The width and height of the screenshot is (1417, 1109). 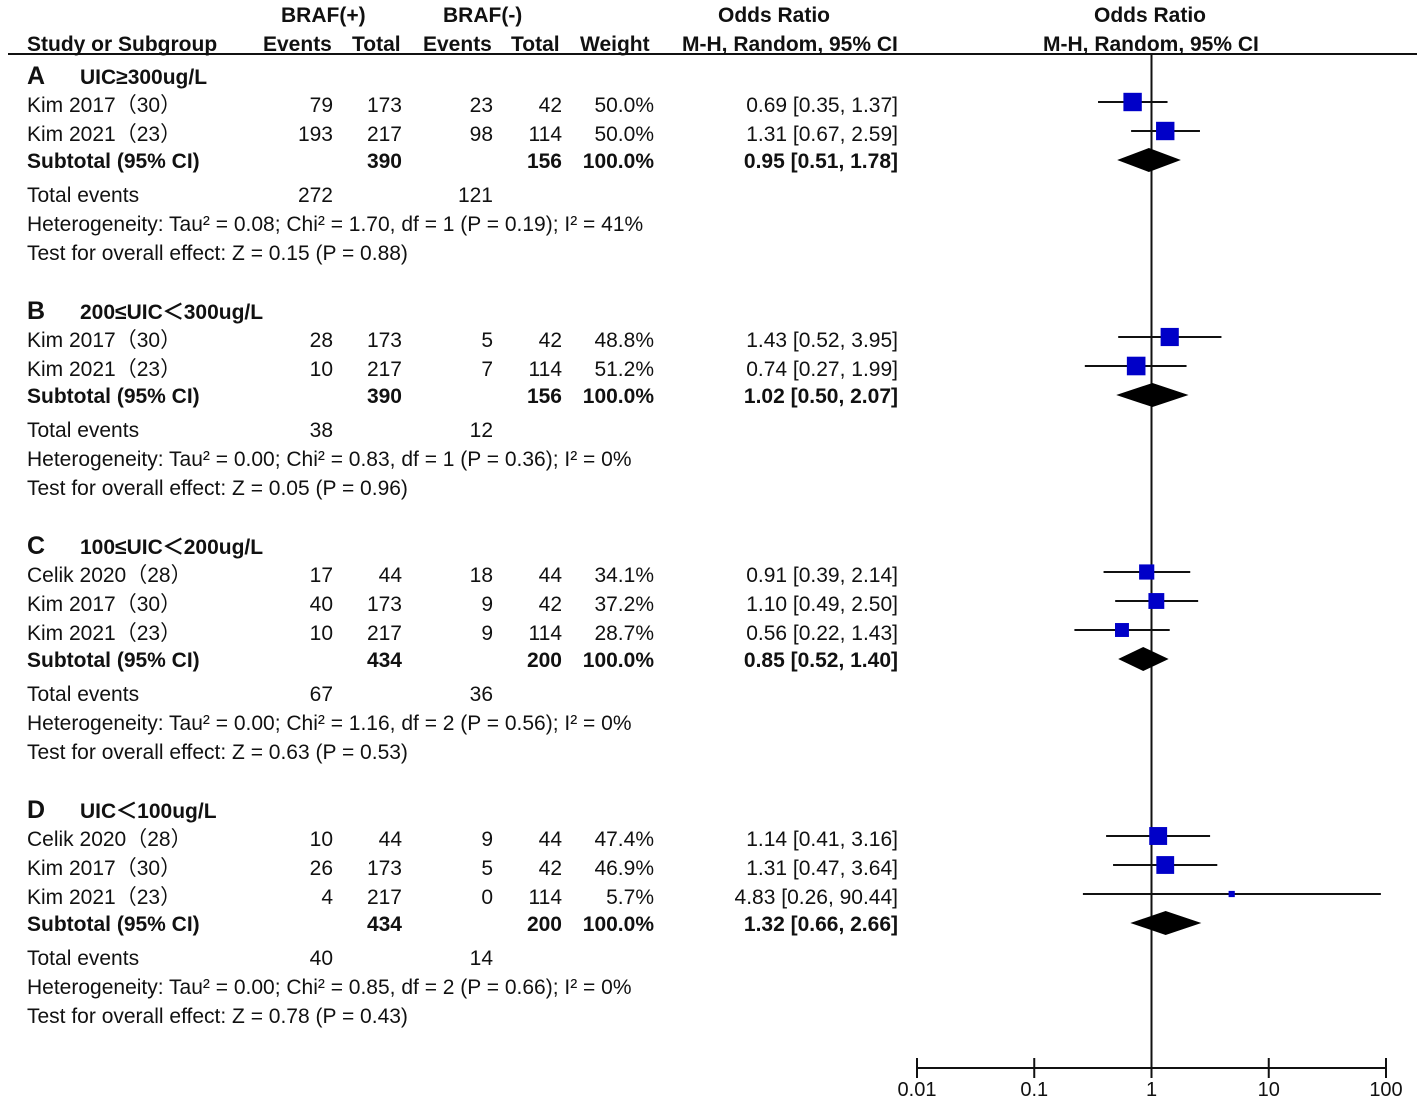 I want to click on group-letter: A, so click(x=36, y=76).